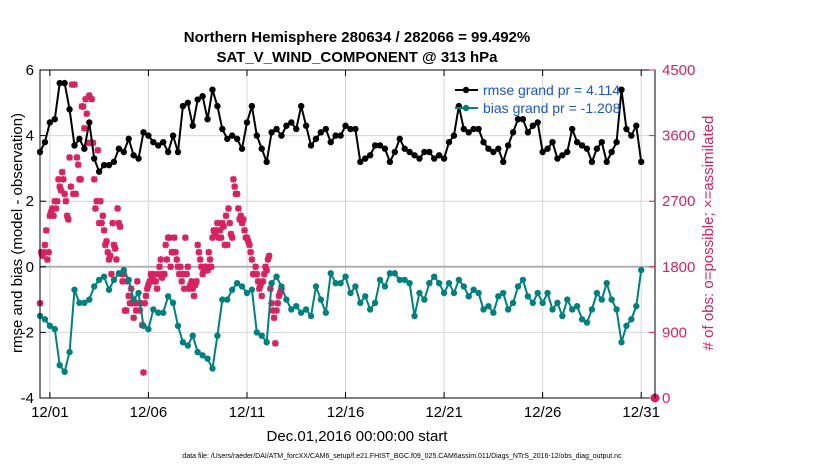 This screenshot has width=830, height=470. What do you see at coordinates (30, 70) in the screenshot?
I see `y-tick-label-left: 6` at bounding box center [30, 70].